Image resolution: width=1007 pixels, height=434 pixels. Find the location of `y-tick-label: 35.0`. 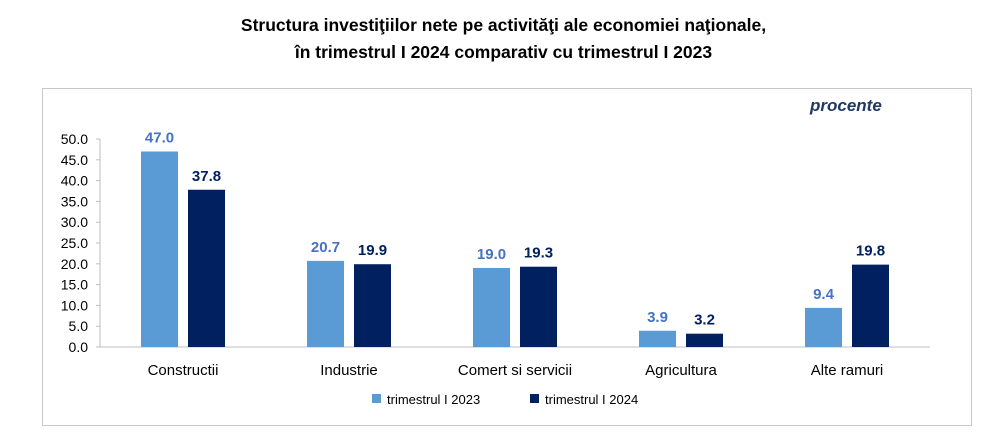

y-tick-label: 35.0 is located at coordinates (74, 201).